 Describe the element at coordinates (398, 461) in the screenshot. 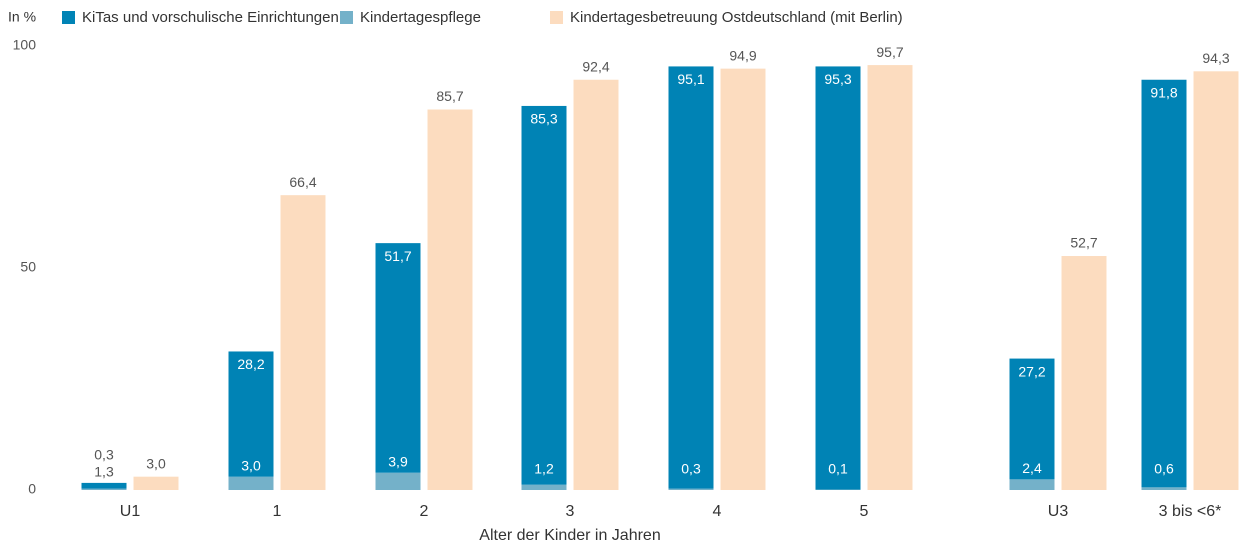

I see `value-label: 3,9` at that location.